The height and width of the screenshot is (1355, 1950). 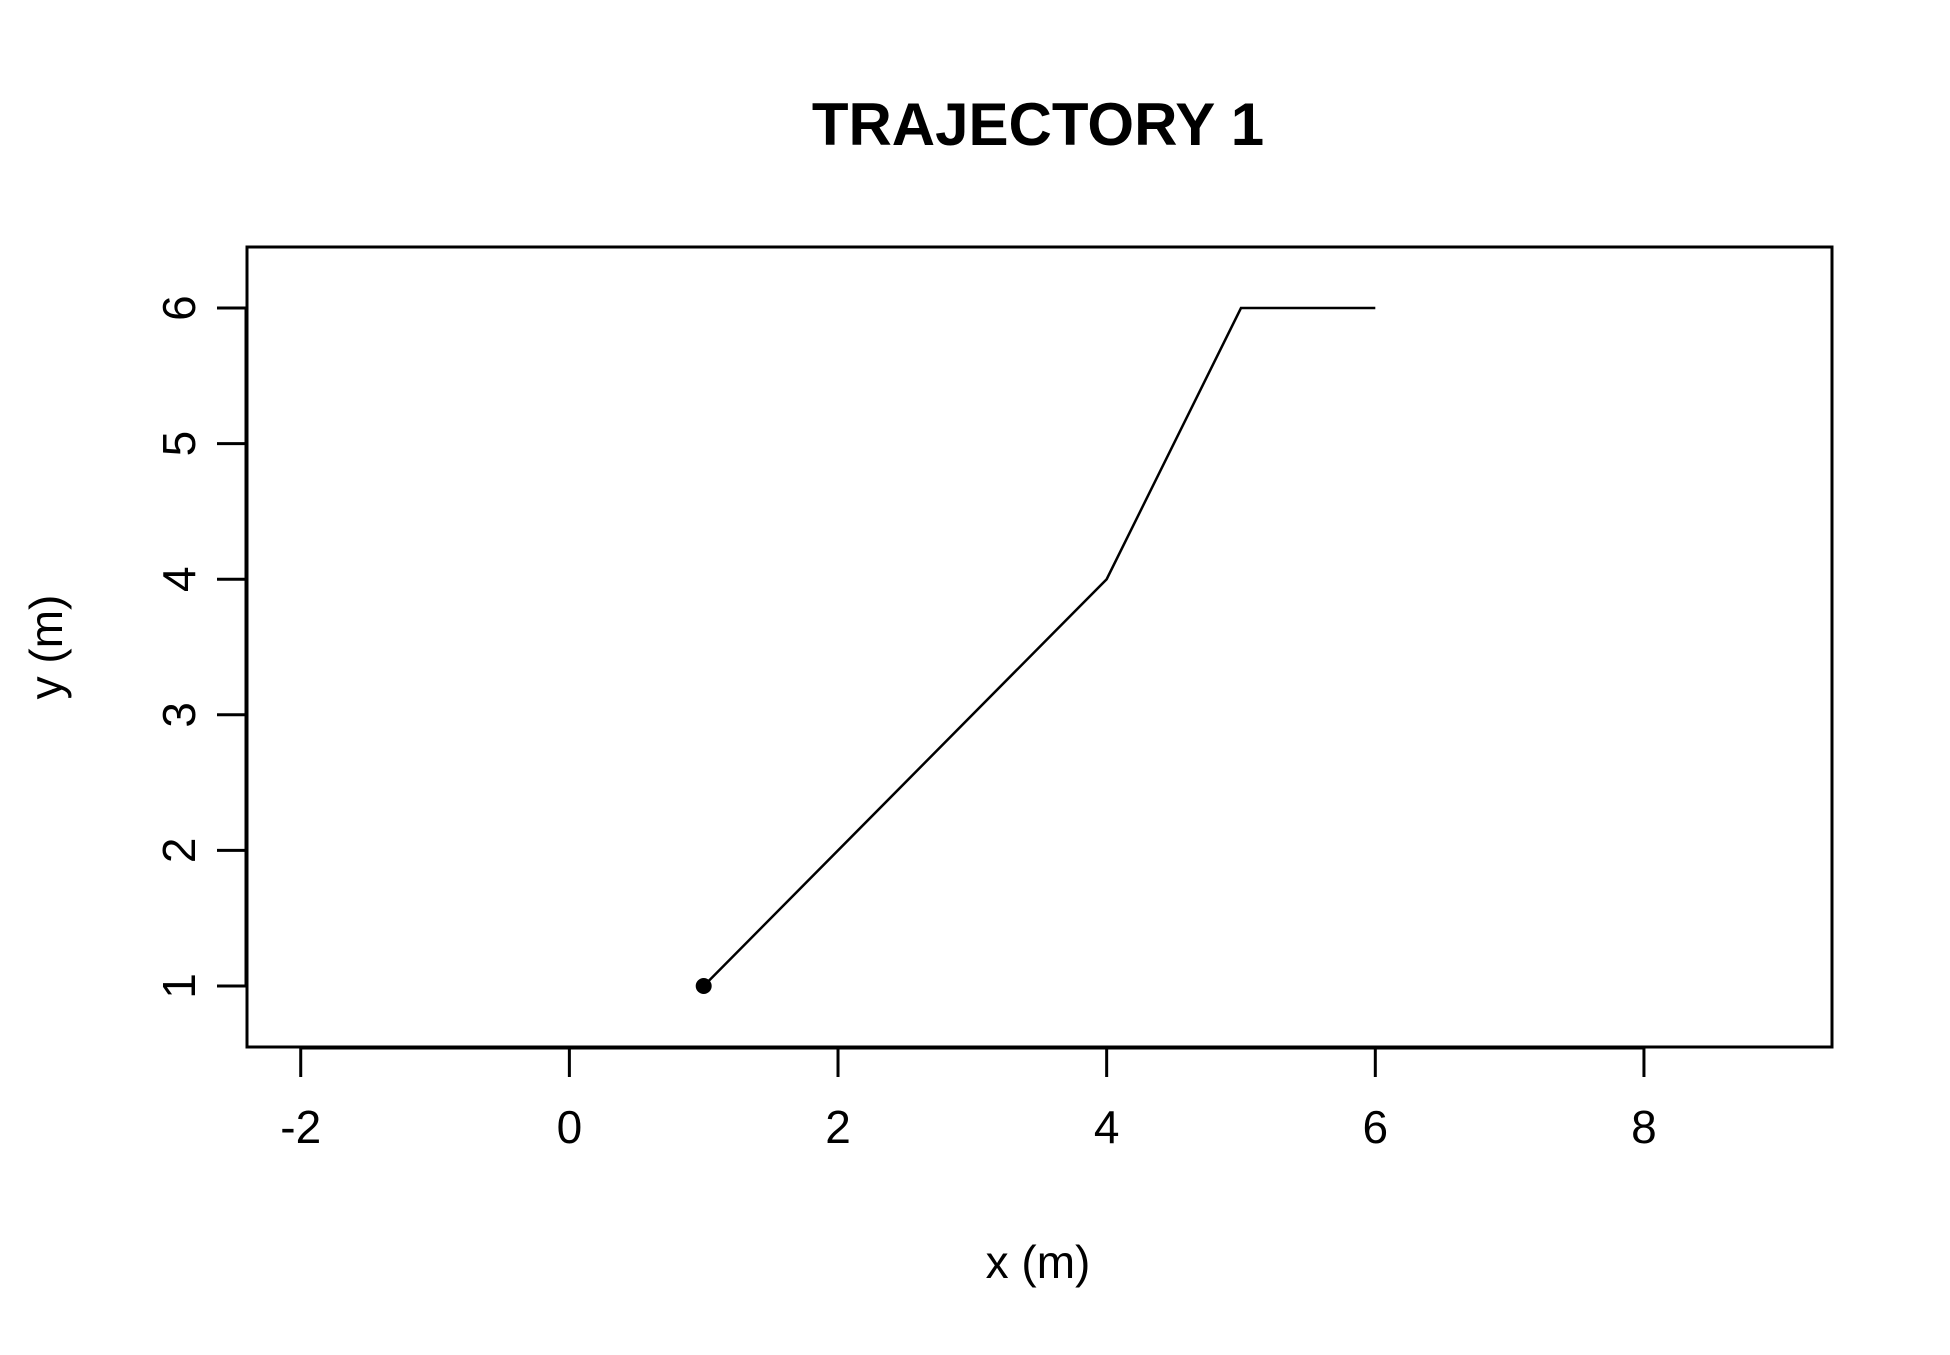 What do you see at coordinates (838, 1127) in the screenshot?
I see `x-tick-label: 2` at bounding box center [838, 1127].